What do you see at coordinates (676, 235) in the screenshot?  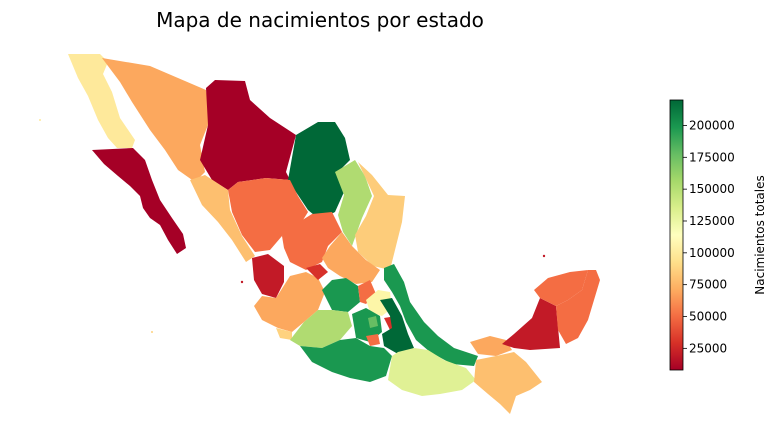 I see `colorbar-gradient` at bounding box center [676, 235].